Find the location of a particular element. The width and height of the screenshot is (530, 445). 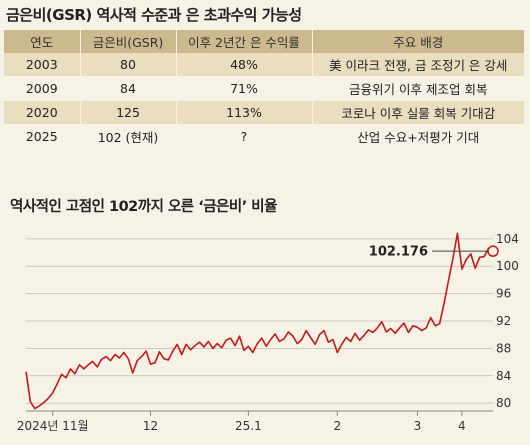

col-header-year: 연도 is located at coordinates (42, 41).